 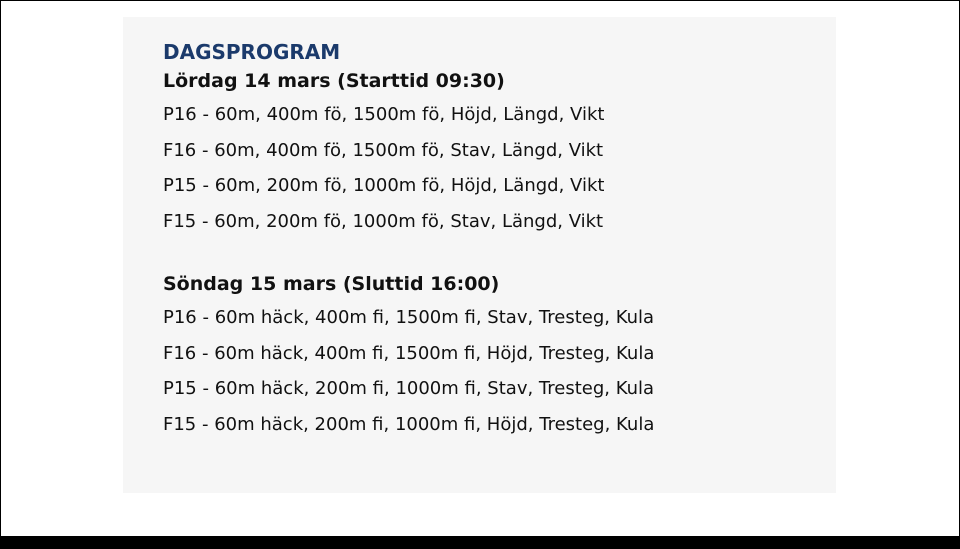 What do you see at coordinates (480, 542) in the screenshot?
I see `bottom-bar` at bounding box center [480, 542].